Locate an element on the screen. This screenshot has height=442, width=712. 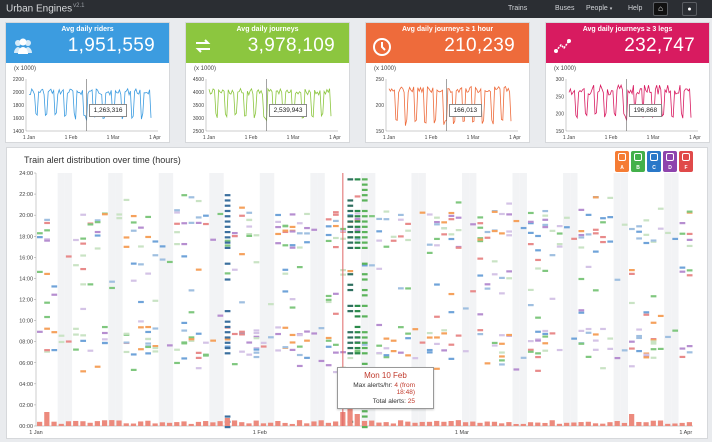
legend-line-a: A is located at coordinates (622, 161).